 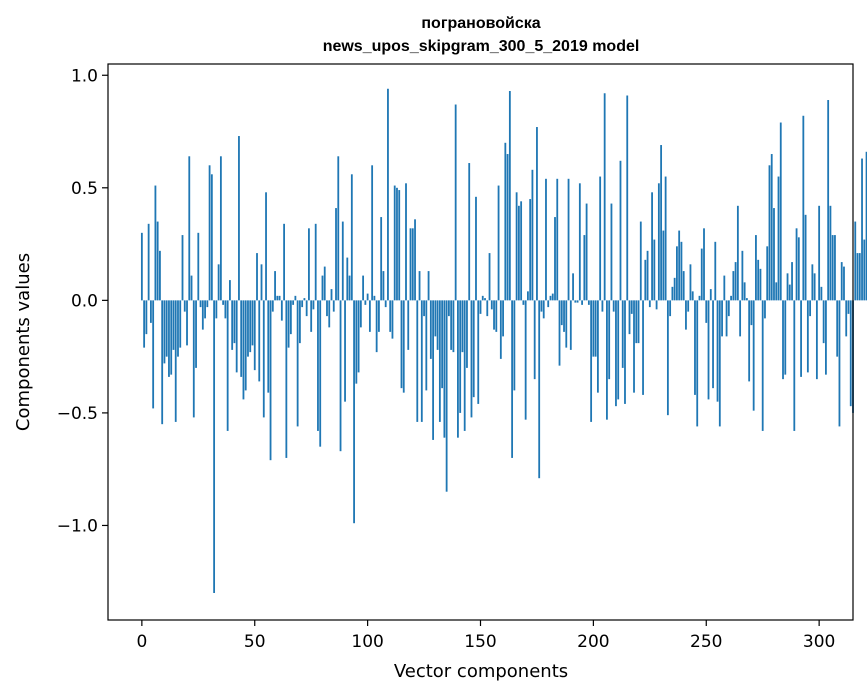 What do you see at coordinates (84, 189) in the screenshot?
I see `y-tick-label: 0.5` at bounding box center [84, 189].